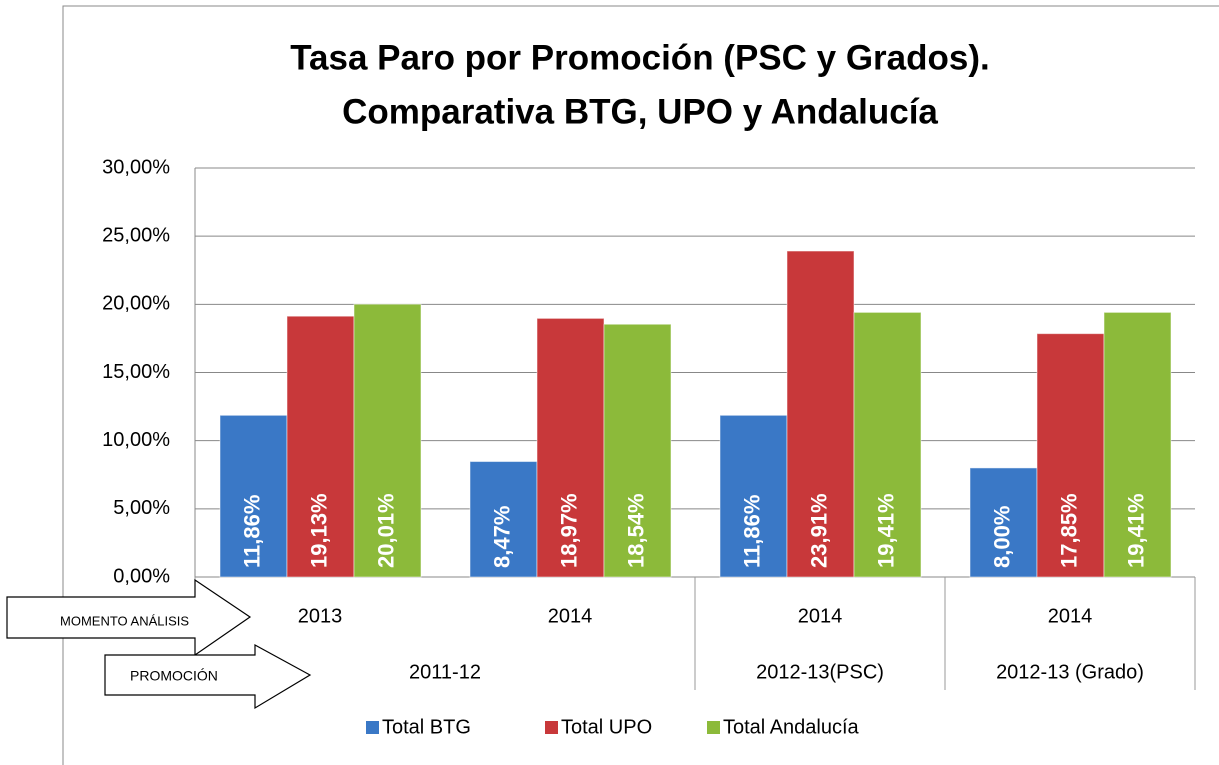 The image size is (1219, 765). What do you see at coordinates (606, 727) in the screenshot?
I see `legend-label: Total UPO` at bounding box center [606, 727].